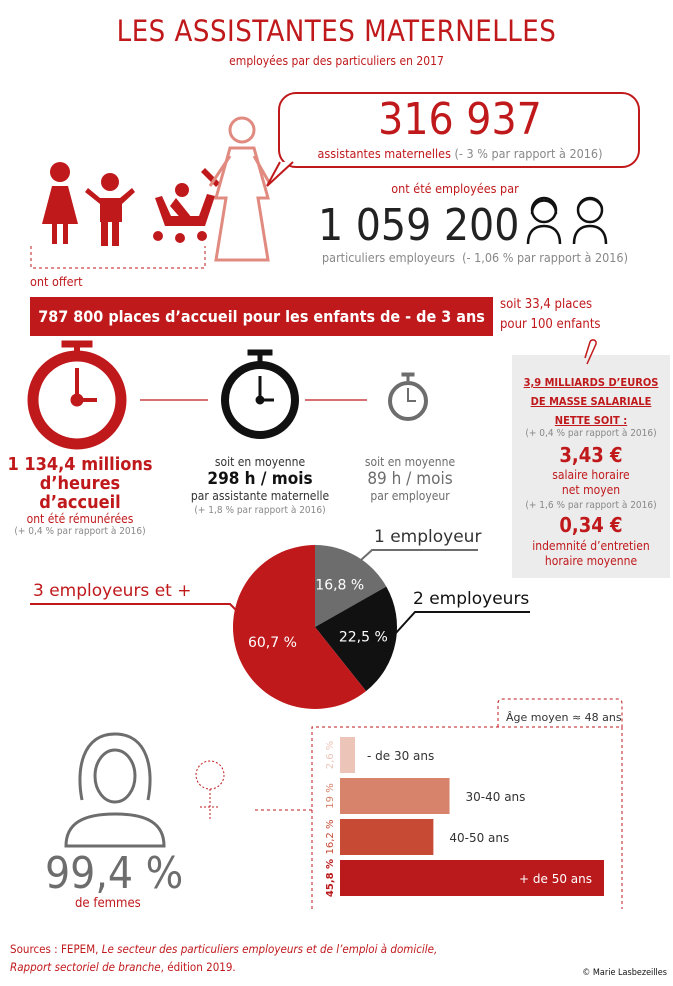 This screenshot has height=986, width=673. Describe the element at coordinates (550, 324) in the screenshot. I see `places-line2: pour 100 enfants` at that location.